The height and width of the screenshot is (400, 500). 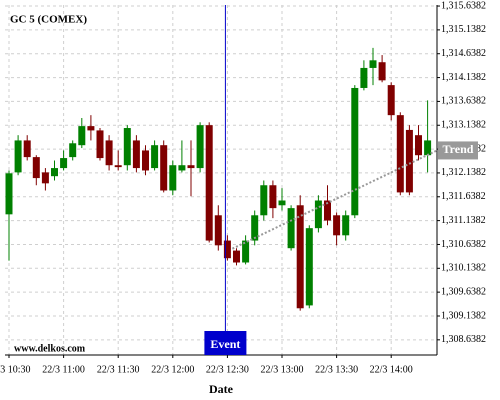 What do you see at coordinates (463, 196) in the screenshot?
I see `y-tick-label: 1,311.6382` at bounding box center [463, 196].